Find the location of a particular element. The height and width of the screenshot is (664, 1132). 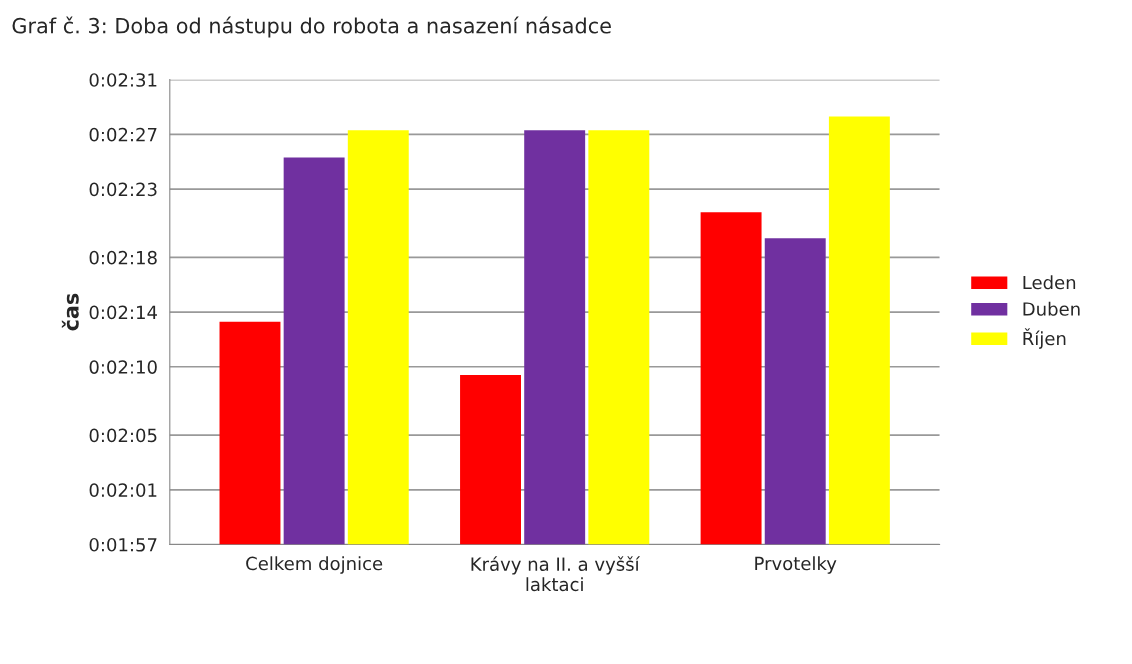

y-tick-label: 0:02:05 is located at coordinates (123, 435).